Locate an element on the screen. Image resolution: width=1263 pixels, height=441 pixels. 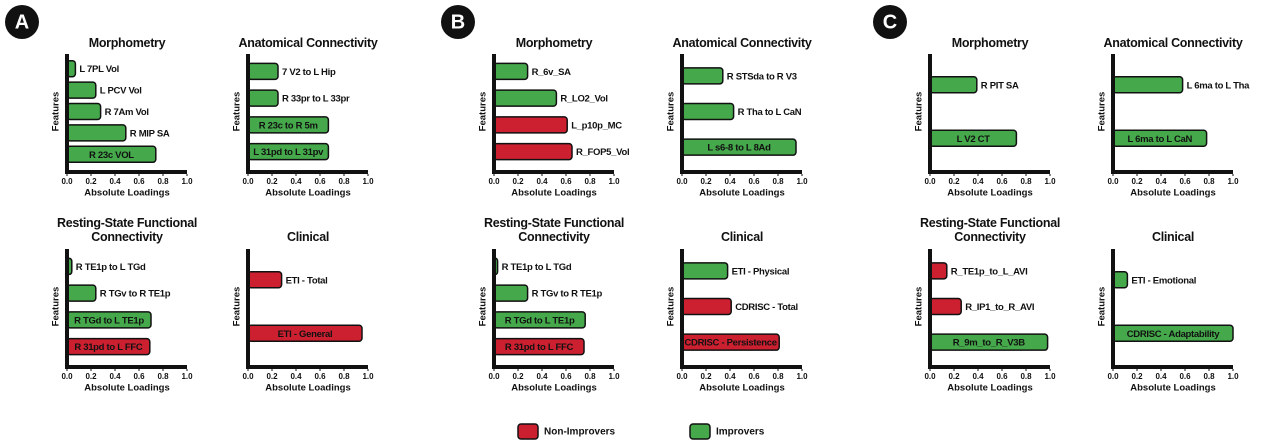
bar-label: CDRISC - Adaptability is located at coordinates (1174, 334).